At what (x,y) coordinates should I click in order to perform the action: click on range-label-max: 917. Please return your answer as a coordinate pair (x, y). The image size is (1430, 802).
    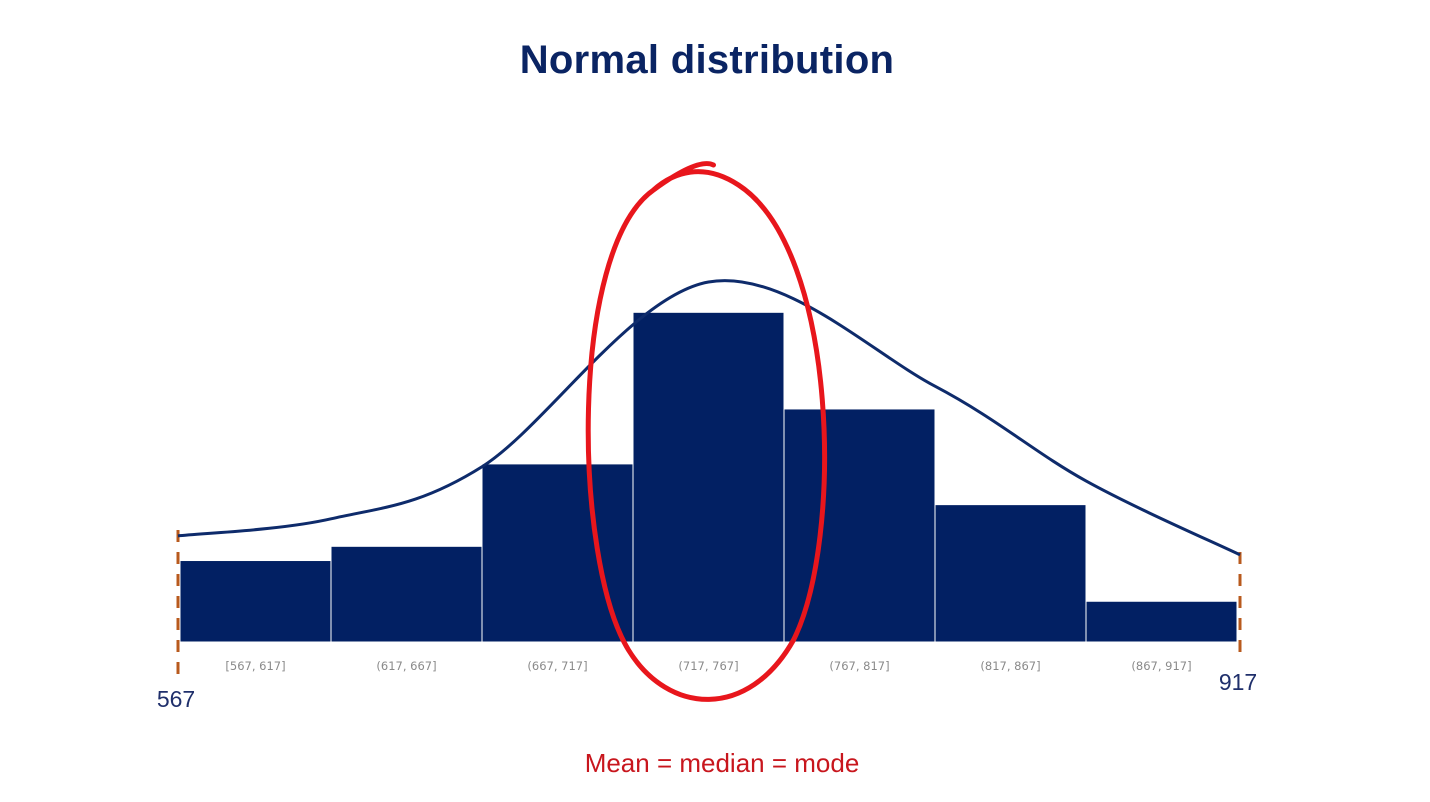
    Looking at the image, I should click on (1238, 682).